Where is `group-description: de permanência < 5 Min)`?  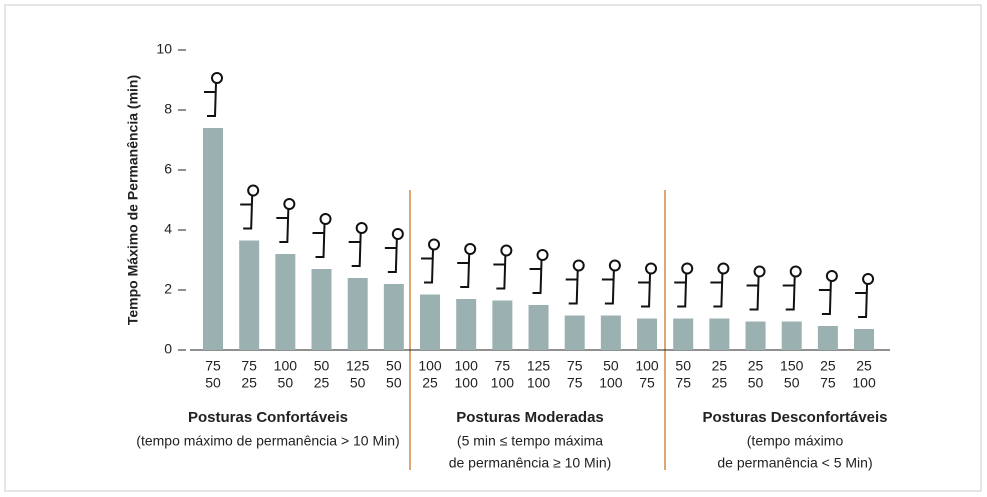 group-description: de permanência < 5 Min) is located at coordinates (794, 463).